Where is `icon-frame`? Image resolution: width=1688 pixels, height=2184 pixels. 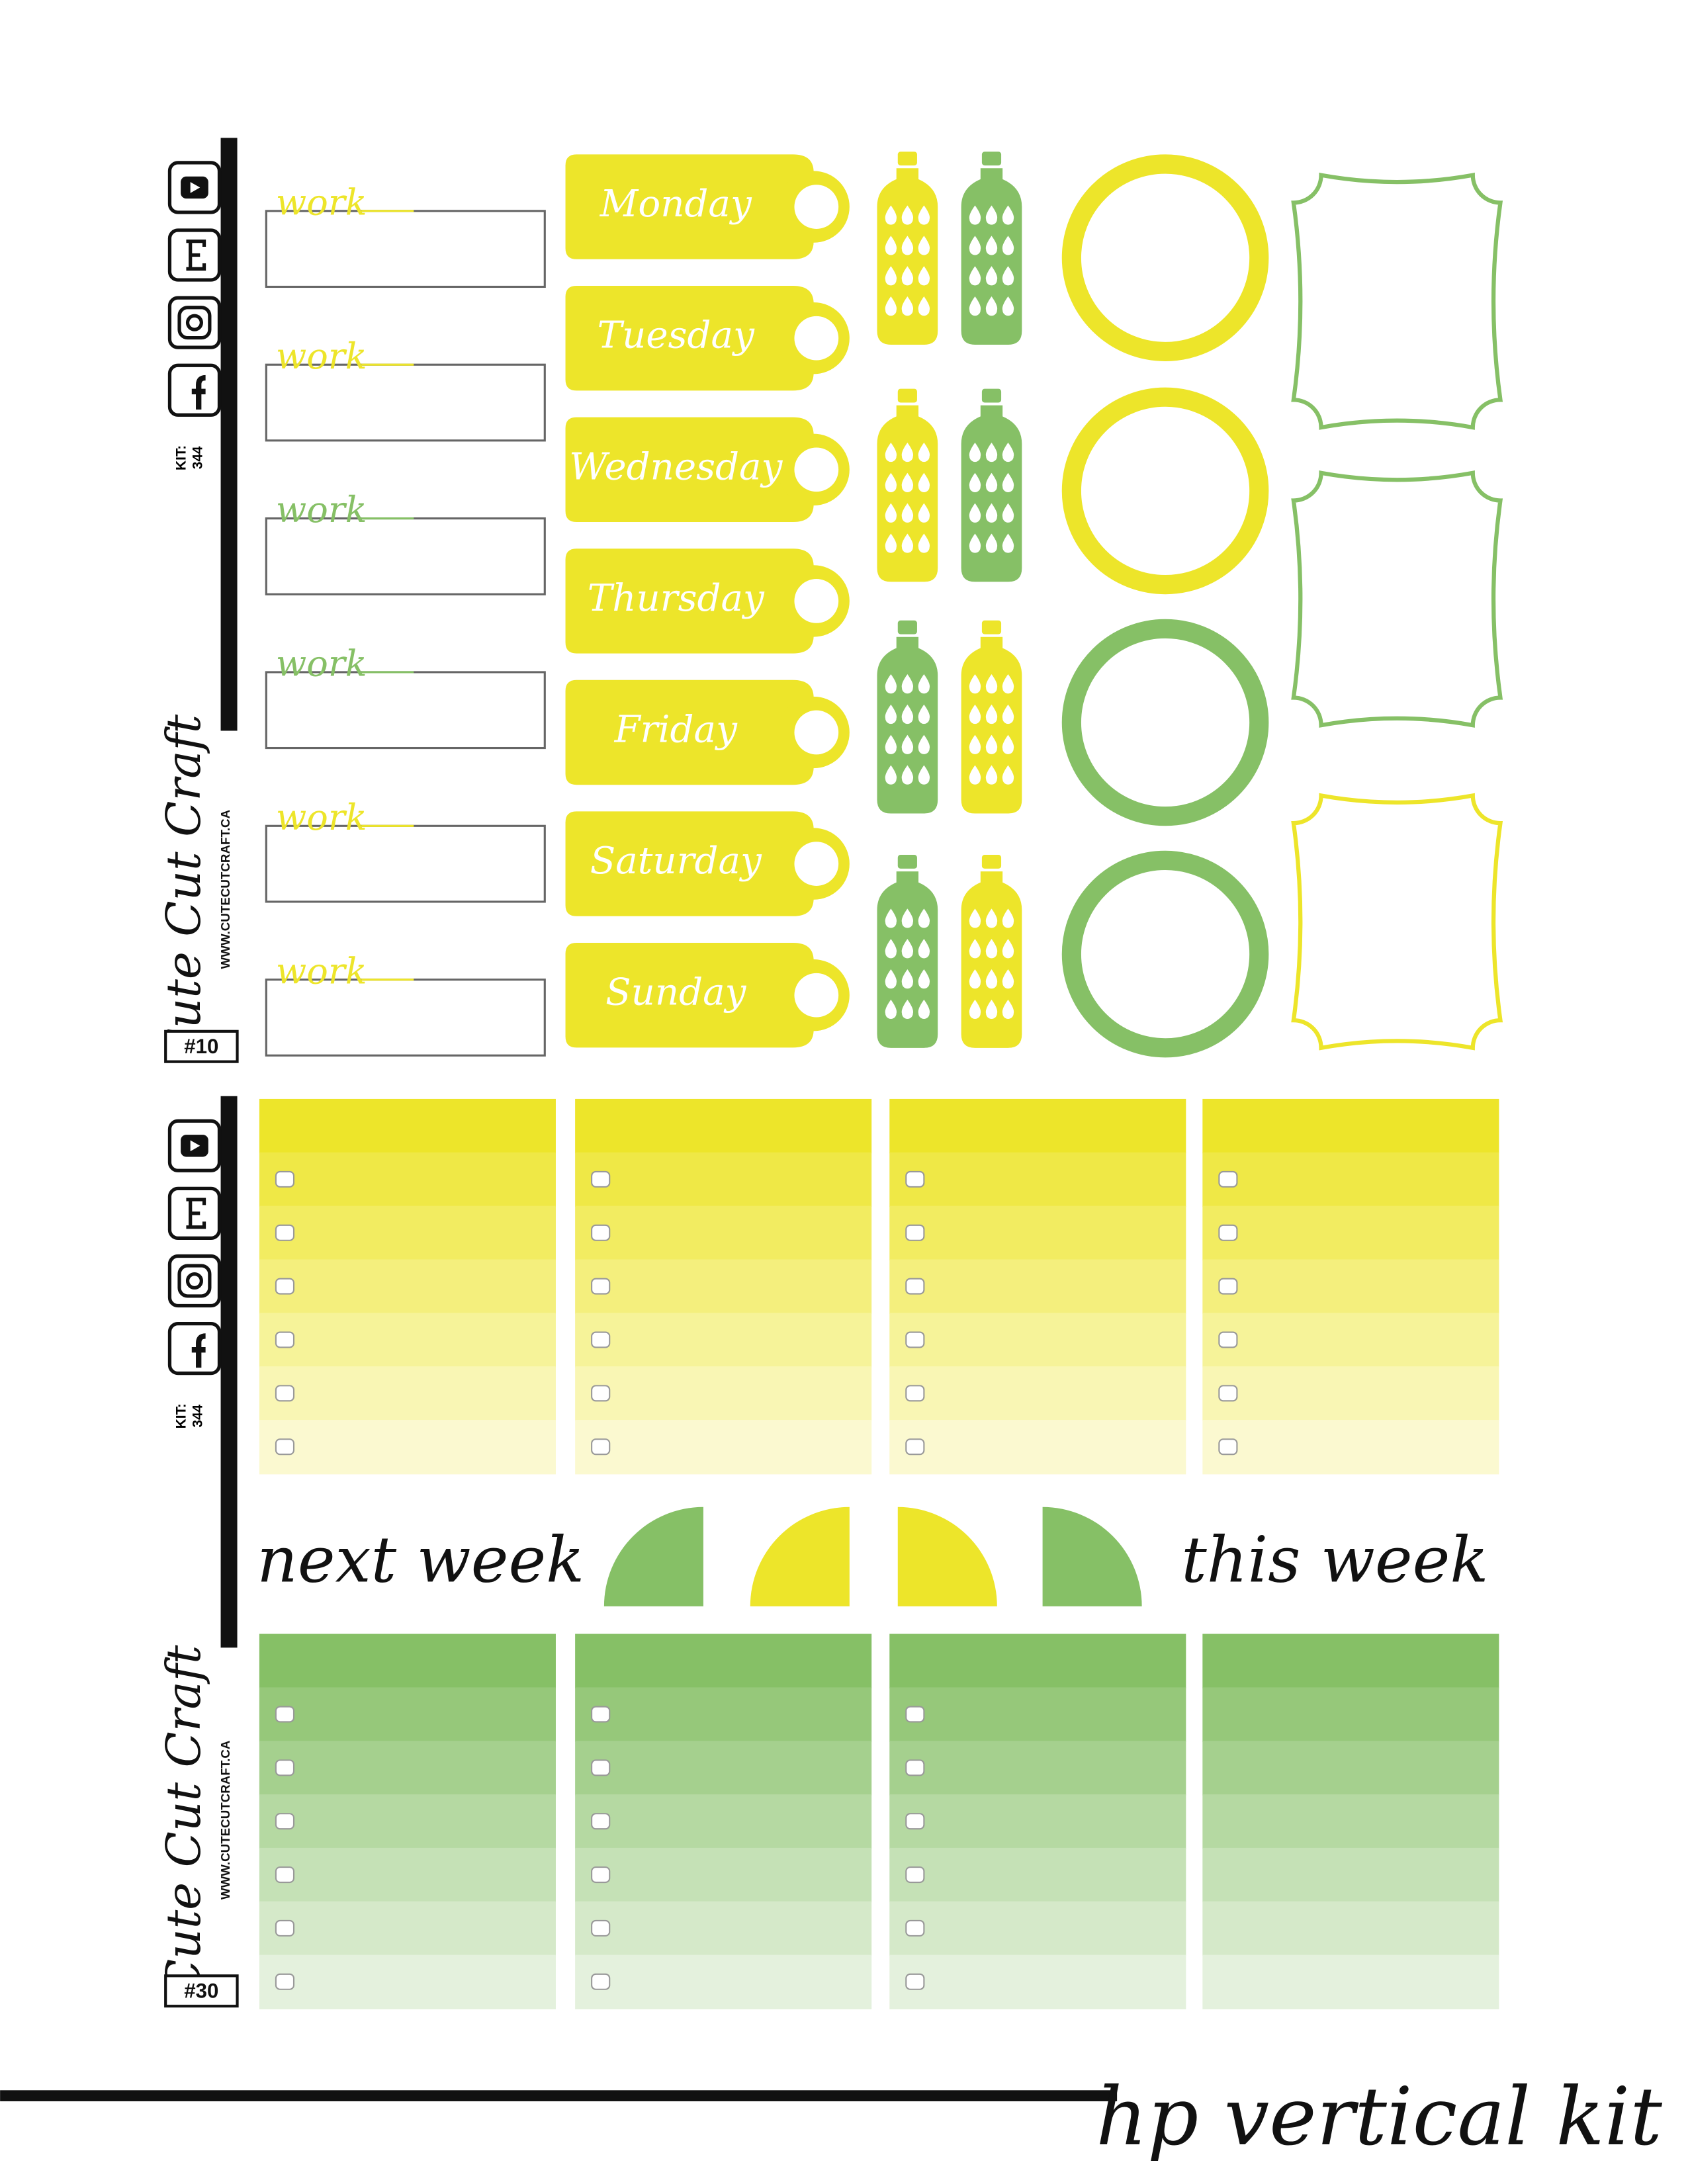 icon-frame is located at coordinates (194, 1281).